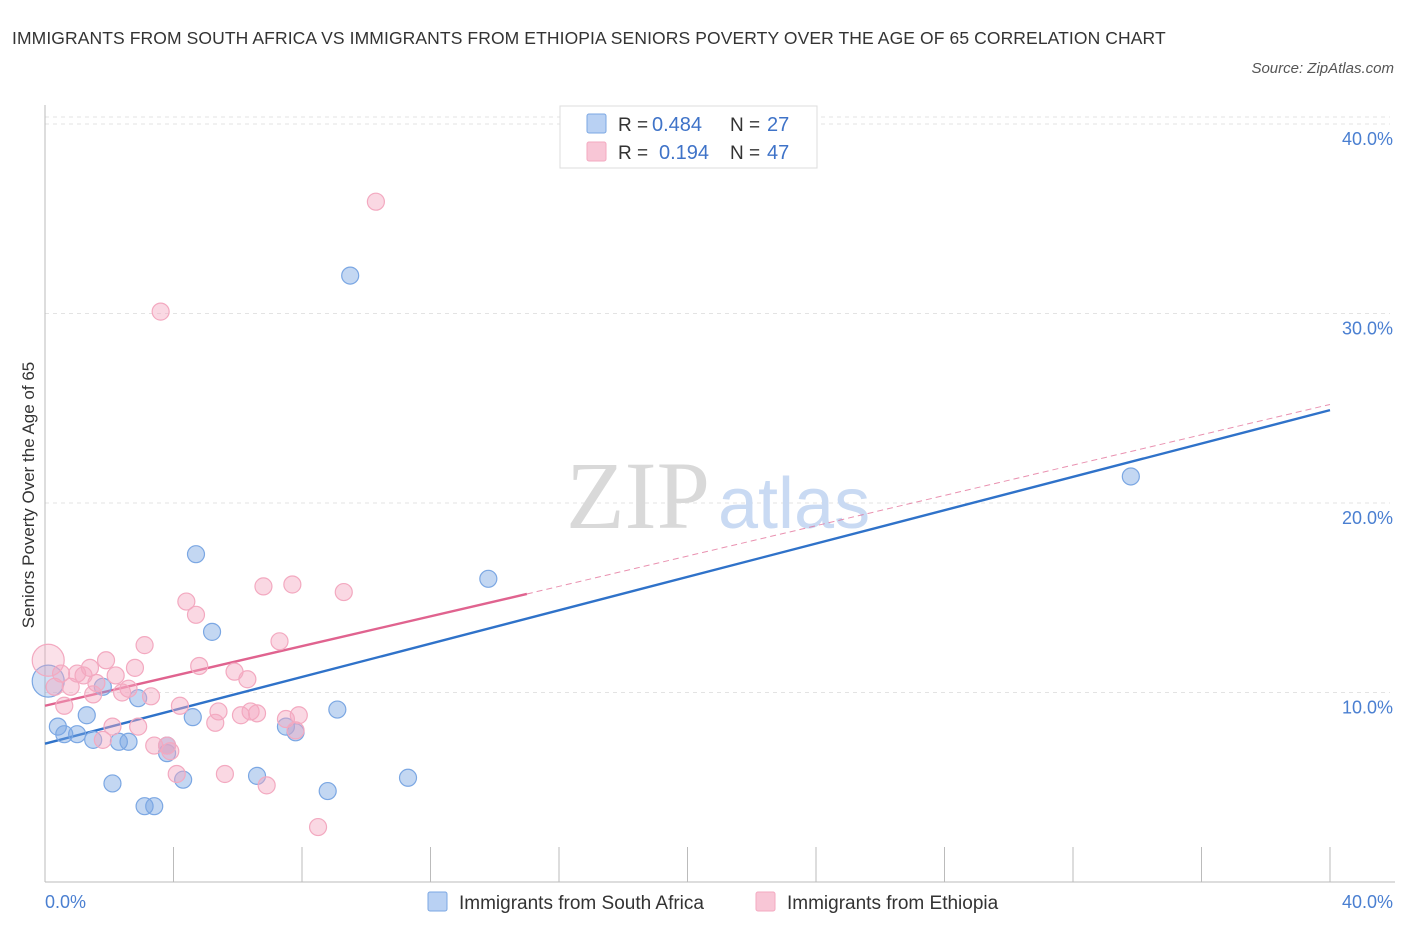 The width and height of the screenshot is (1406, 930). What do you see at coordinates (1367, 902) in the screenshot?
I see `x-tick-label-1: 40.0%` at bounding box center [1367, 902].